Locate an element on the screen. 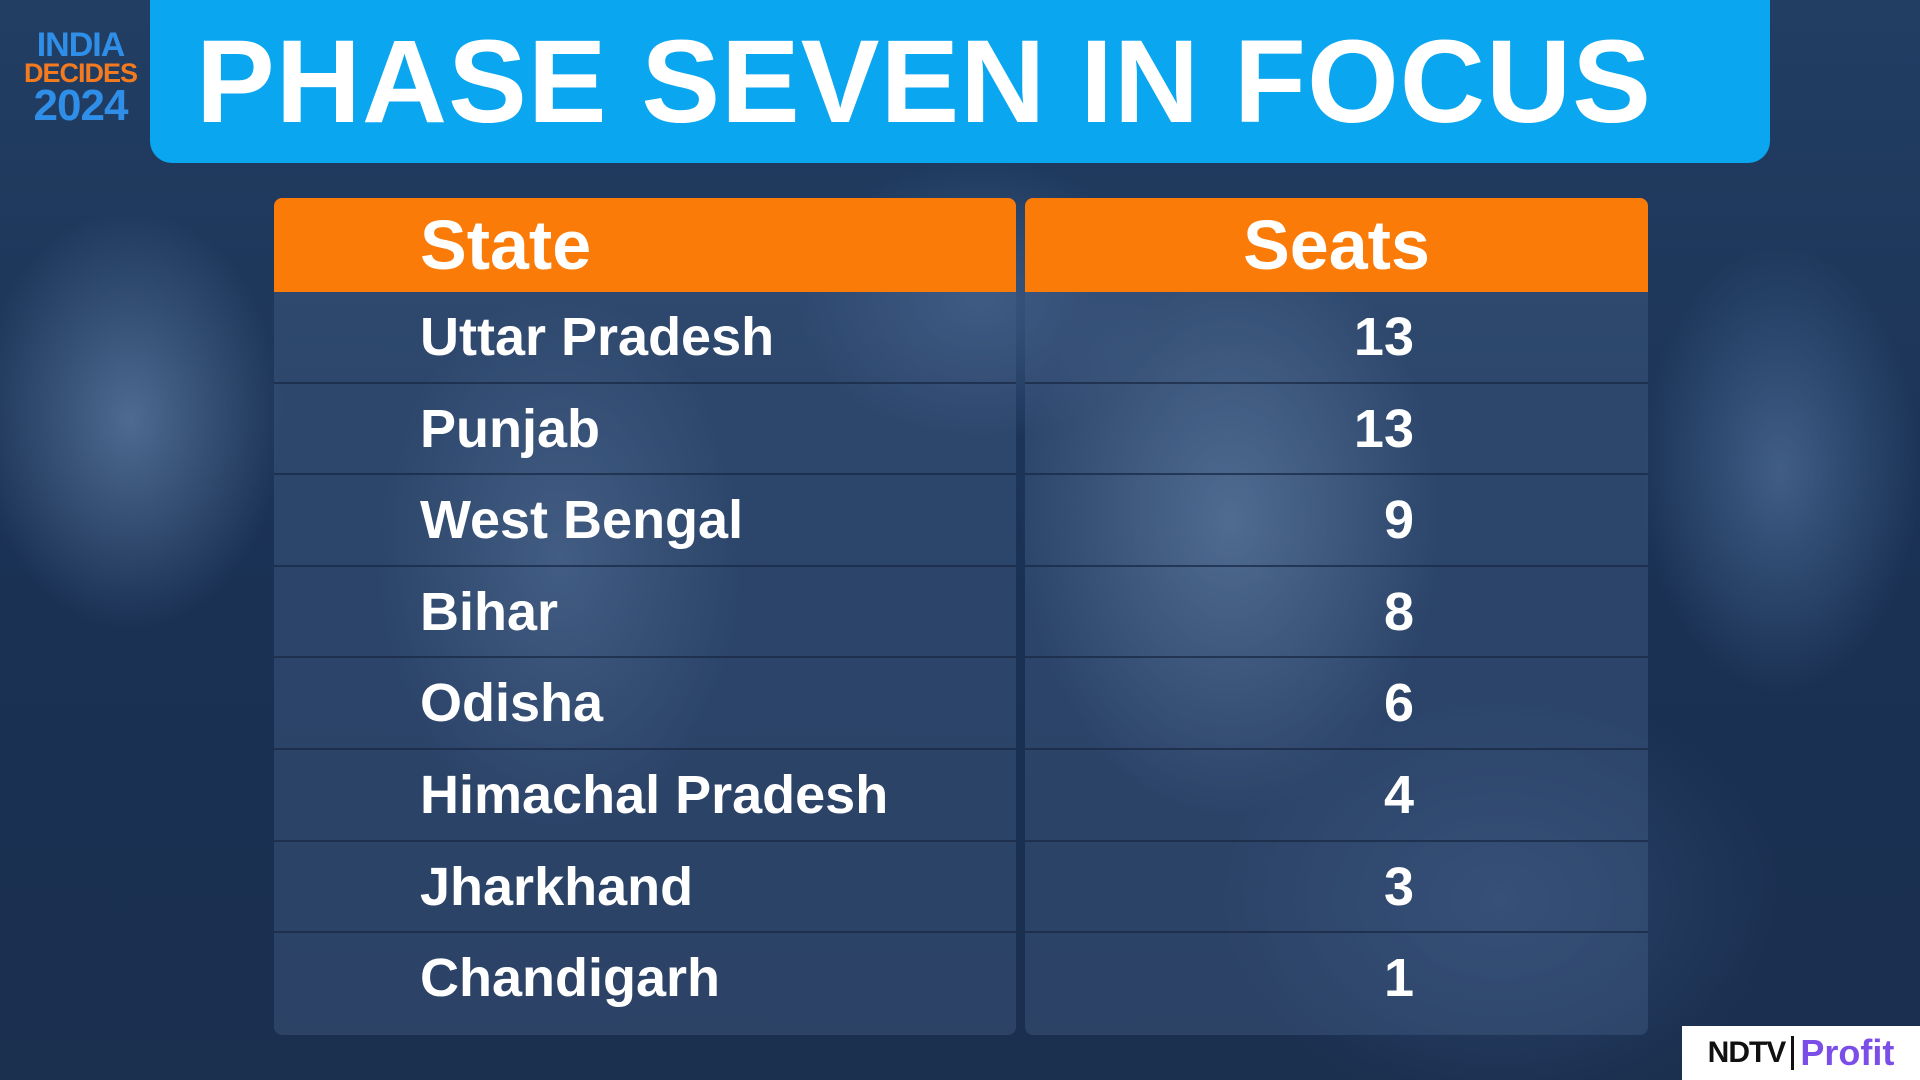  ndtv-wordmark: NDTV is located at coordinates (1747, 1052).